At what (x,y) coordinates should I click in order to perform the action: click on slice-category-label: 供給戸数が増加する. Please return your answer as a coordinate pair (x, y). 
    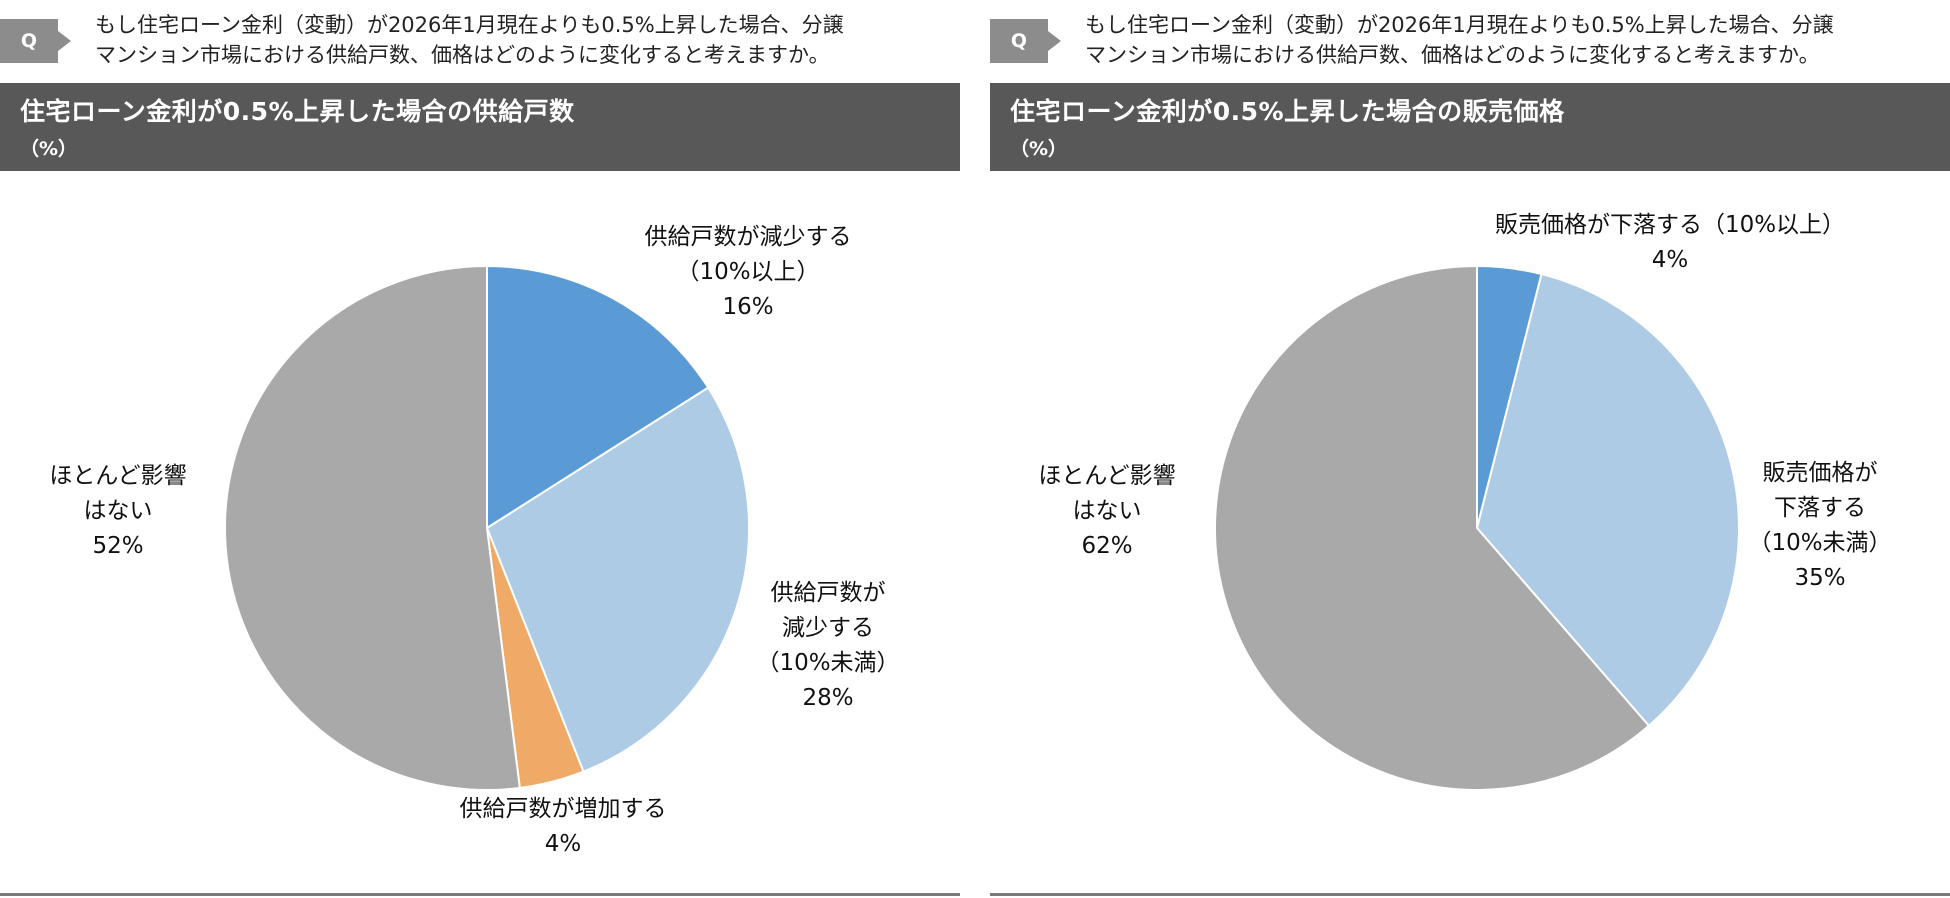
    Looking at the image, I should click on (563, 809).